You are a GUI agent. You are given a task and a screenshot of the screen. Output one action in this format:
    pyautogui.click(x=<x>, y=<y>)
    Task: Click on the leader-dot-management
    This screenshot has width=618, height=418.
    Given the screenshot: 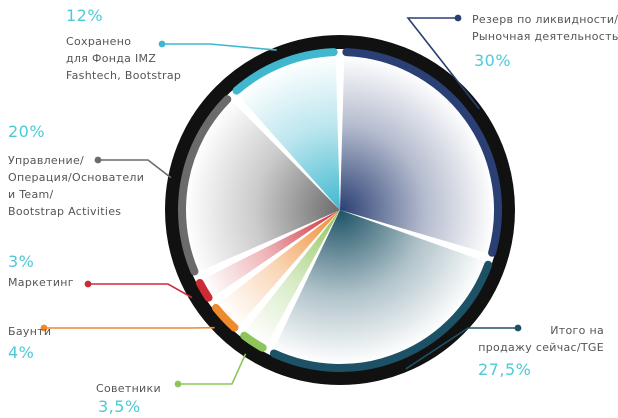 What is the action you would take?
    pyautogui.click(x=98, y=160)
    